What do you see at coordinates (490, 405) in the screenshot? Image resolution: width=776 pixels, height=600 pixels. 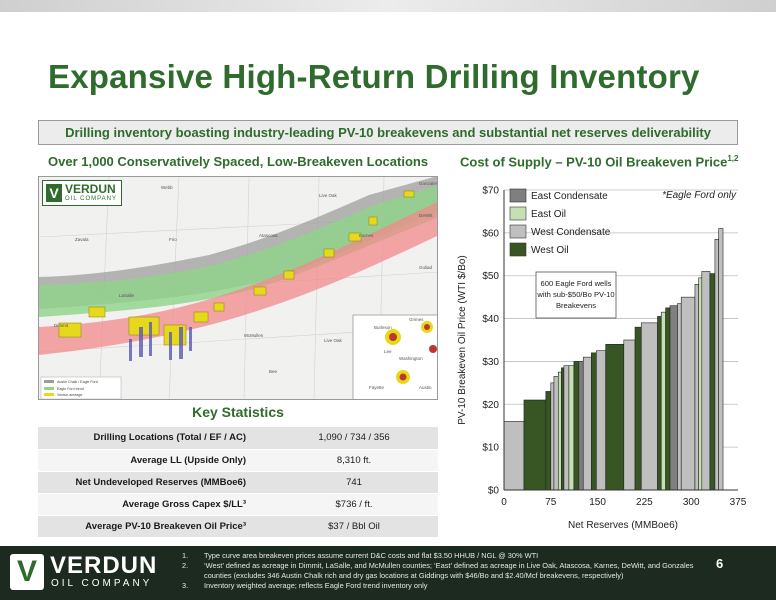 I see `y-tick-label: $20` at bounding box center [490, 405].